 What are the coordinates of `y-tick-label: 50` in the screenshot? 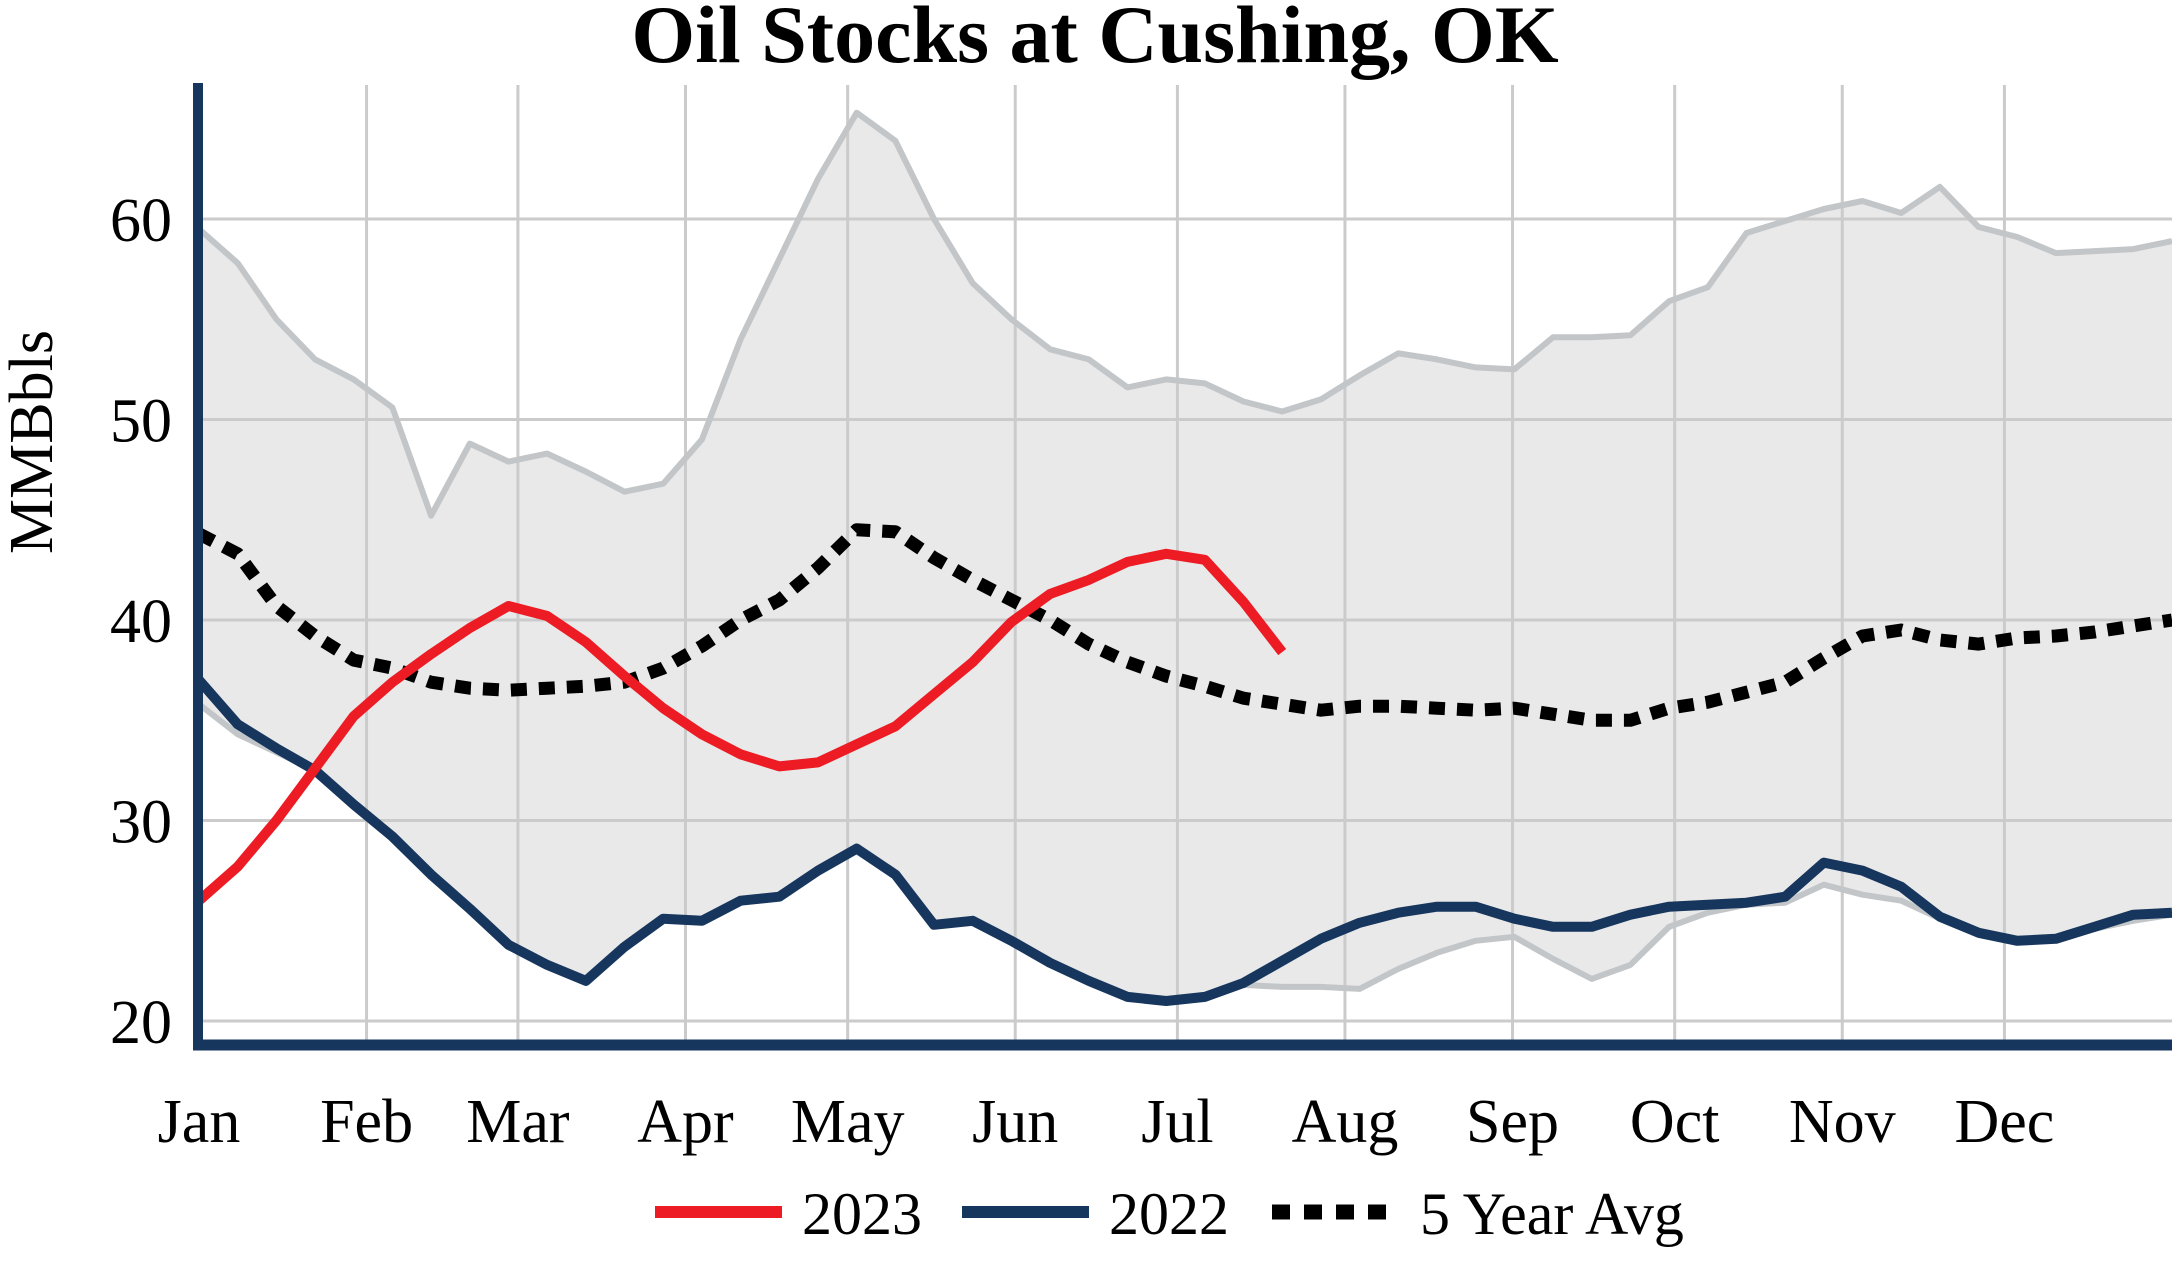 It's located at (141, 422).